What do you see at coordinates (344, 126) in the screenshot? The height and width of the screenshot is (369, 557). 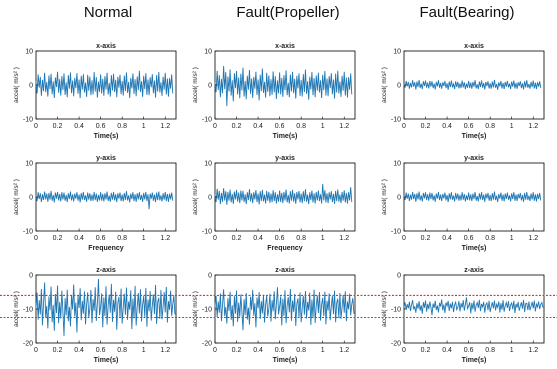 I see `panel-x-propeller-xtick-label: 1.2` at bounding box center [344, 126].